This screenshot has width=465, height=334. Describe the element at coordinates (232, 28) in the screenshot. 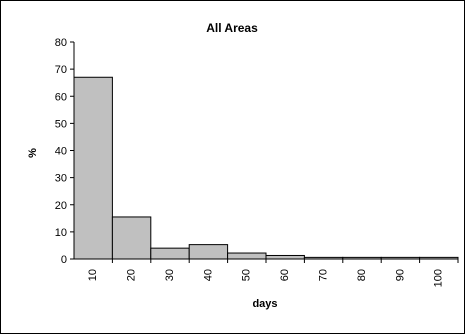

I see `chart-title: All Areas` at that location.